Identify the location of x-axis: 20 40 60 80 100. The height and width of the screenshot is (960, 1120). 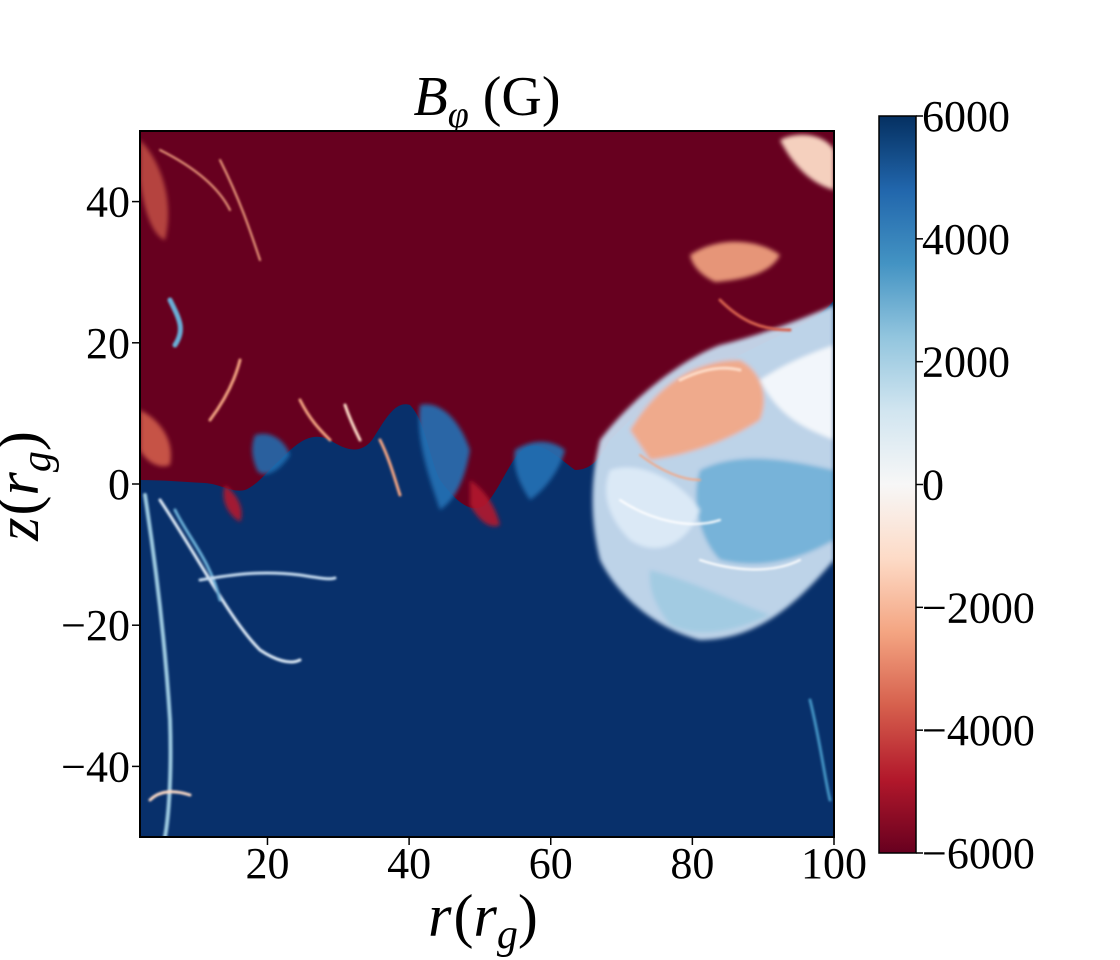
(556, 862).